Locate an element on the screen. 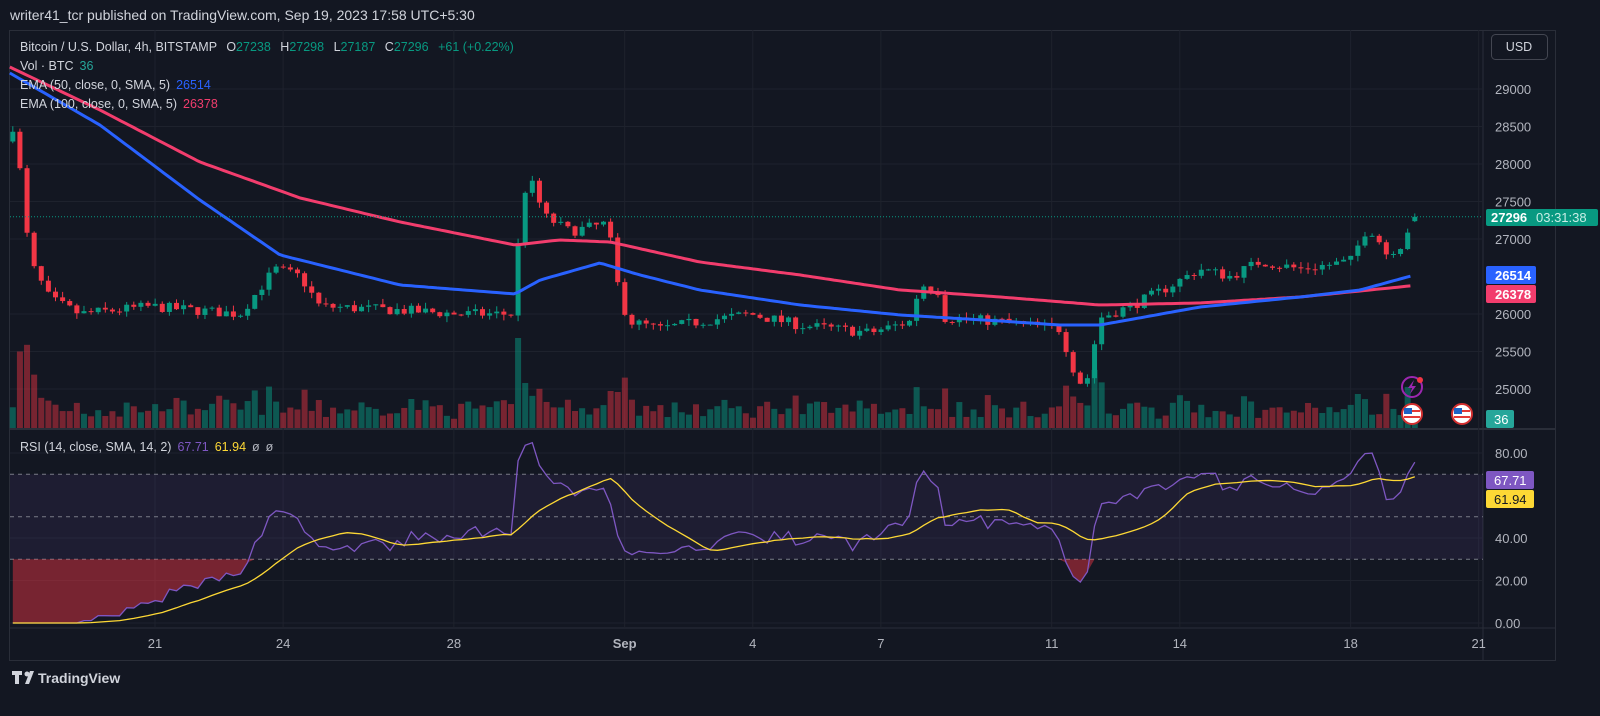 Image resolution: width=1600 pixels, height=716 pixels. price-tick: 25500 is located at coordinates (1513, 352).